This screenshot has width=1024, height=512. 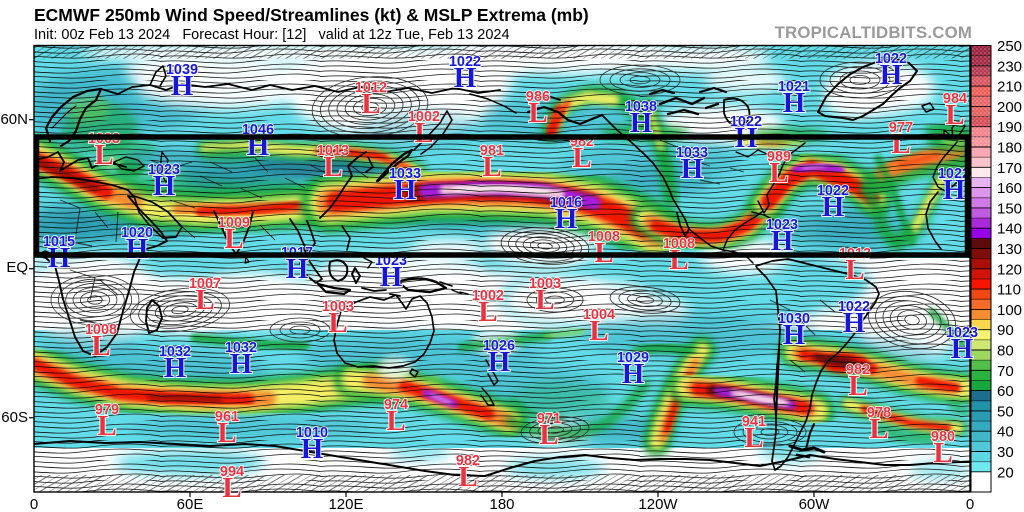 I want to click on svg-text: 80, so click(x=1005, y=351).